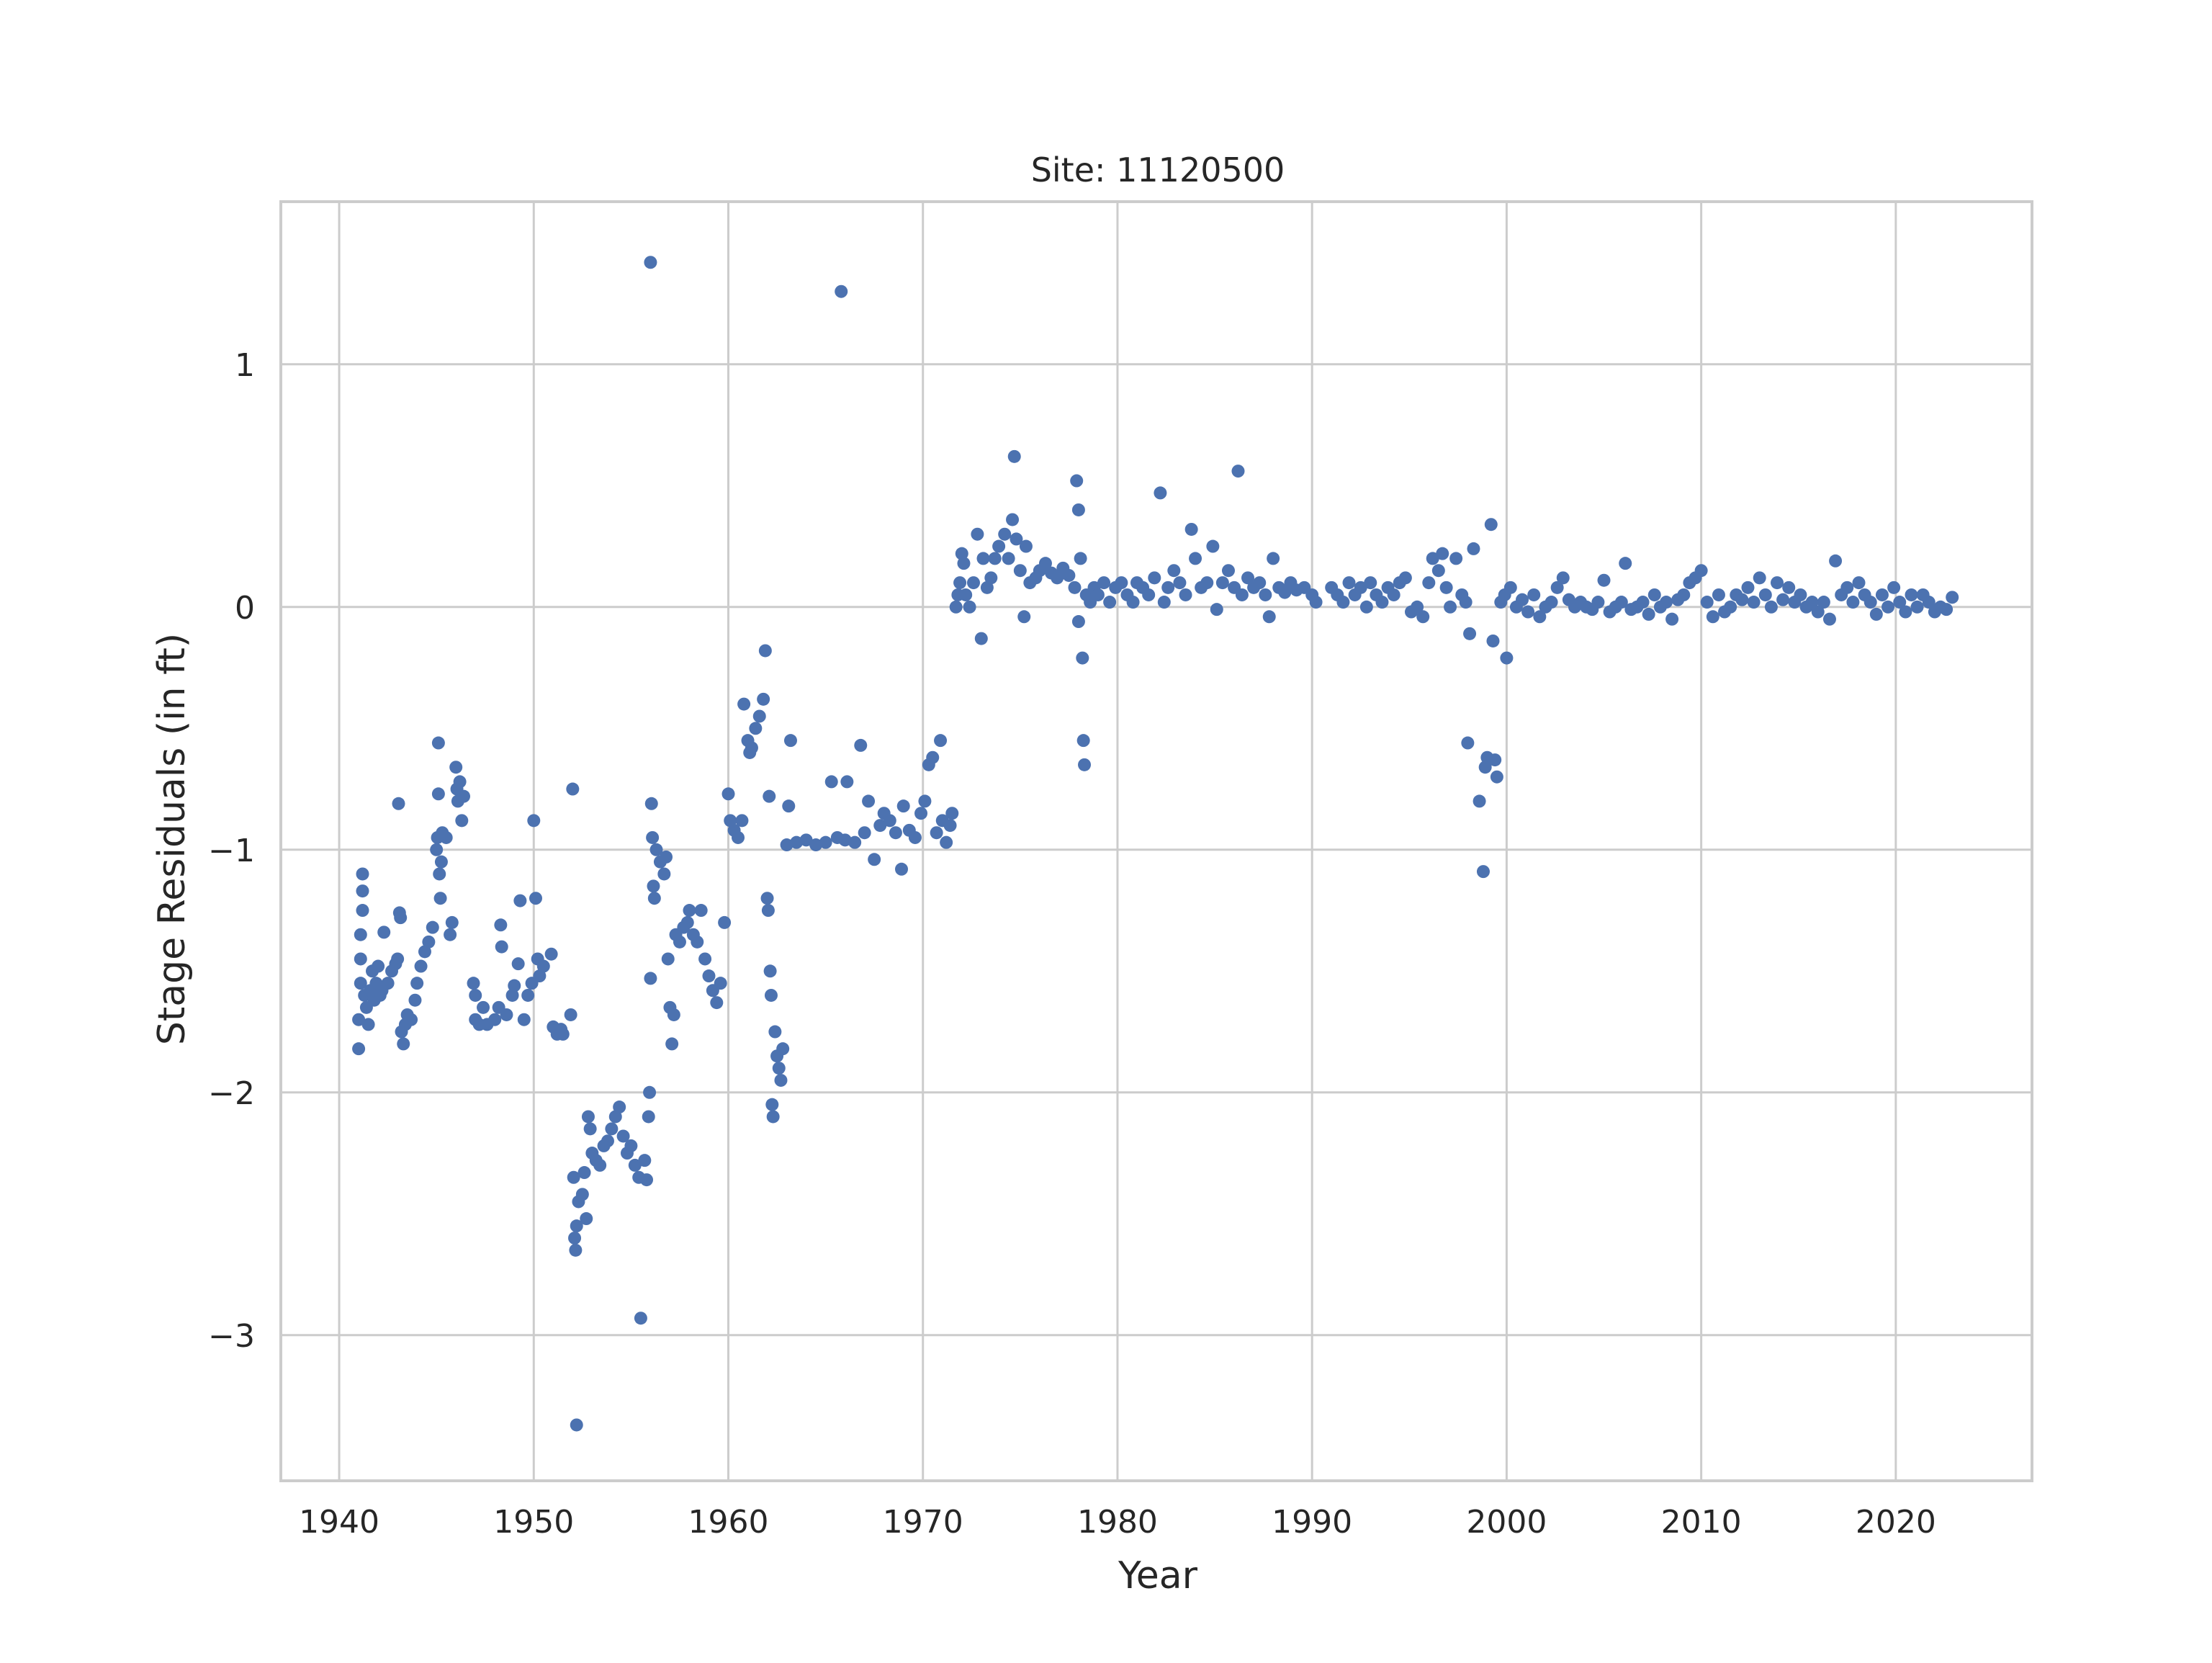 Image resolution: width=2212 pixels, height=1663 pixels. Describe the element at coordinates (1312, 1523) in the screenshot. I see `x-tick-label: 1990` at that location.